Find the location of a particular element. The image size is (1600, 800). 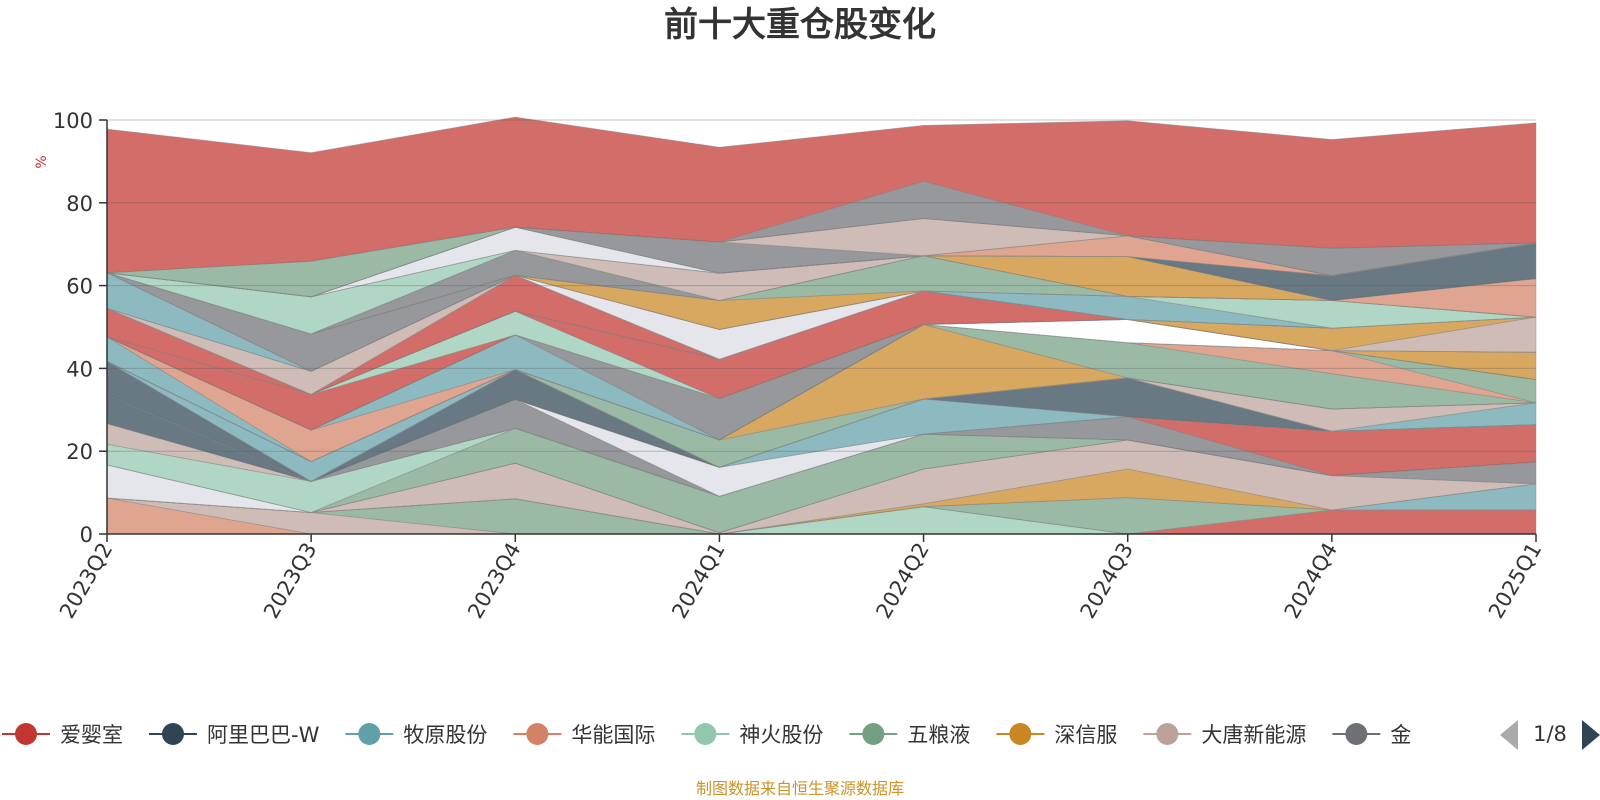

legend-item: 阿里巴巴-W is located at coordinates (234, 735).